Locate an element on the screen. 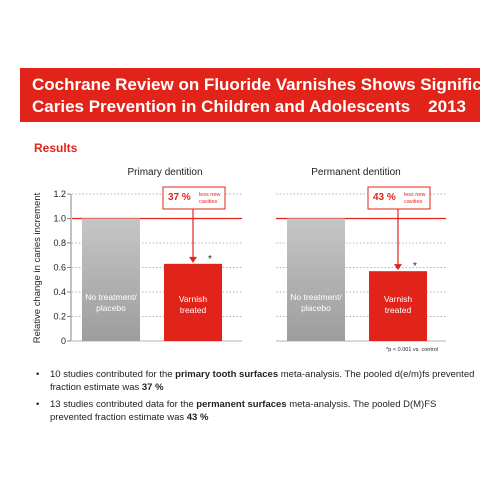 The width and height of the screenshot is (500, 500). callout-percent: 43 % is located at coordinates (384, 197).